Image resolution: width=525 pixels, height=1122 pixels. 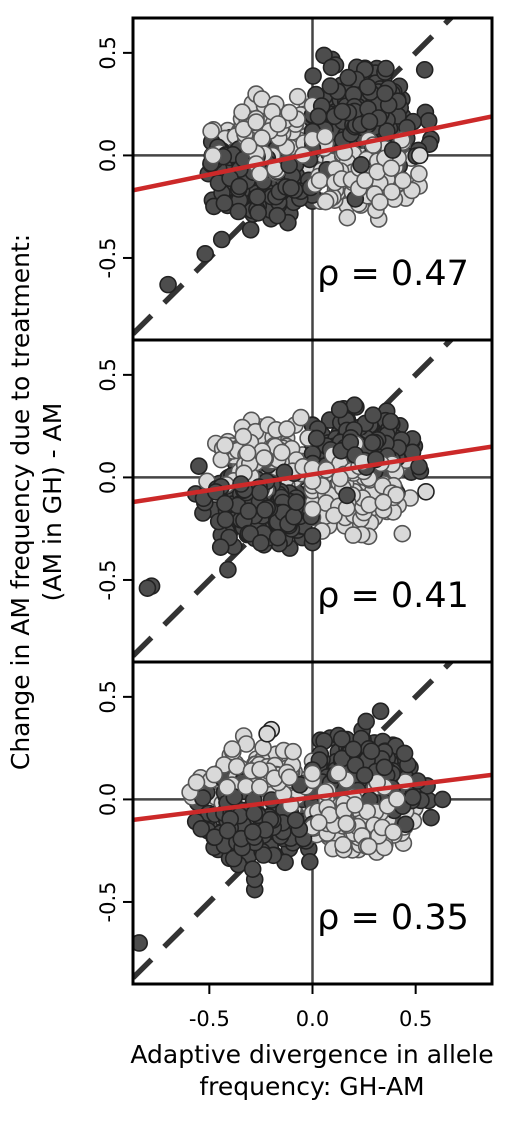 What do you see at coordinates (415, 1019) in the screenshot?
I see `x-tick-label: 0.5` at bounding box center [415, 1019].